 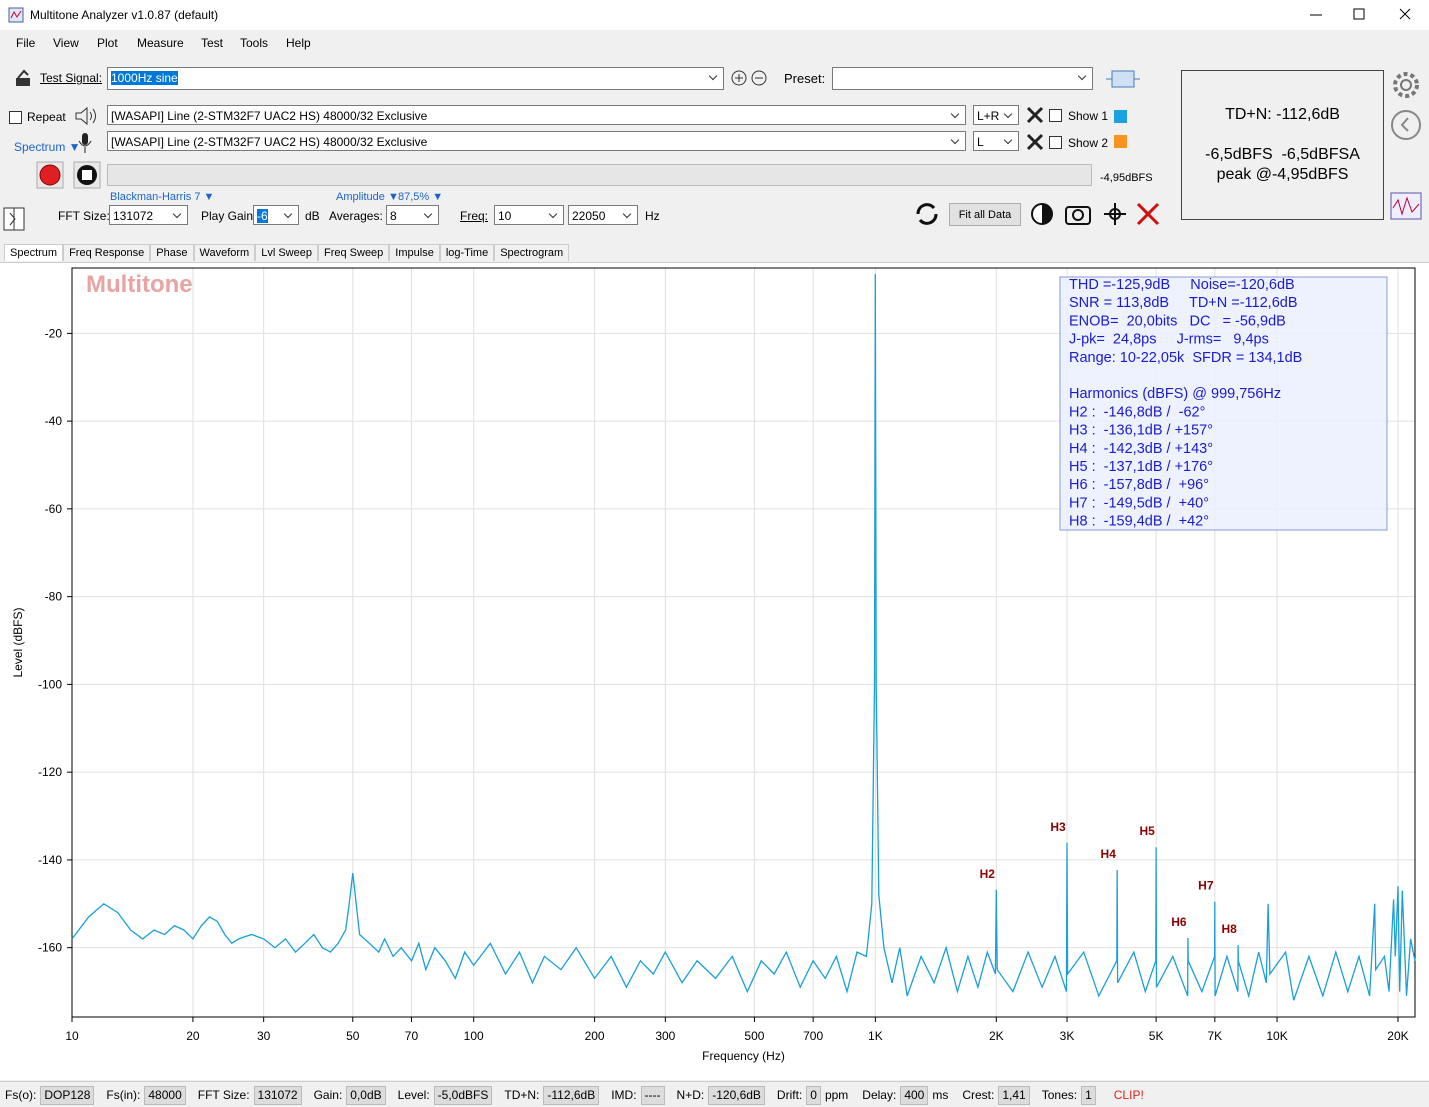 What do you see at coordinates (962, 78) in the screenshot?
I see `preset-select` at bounding box center [962, 78].